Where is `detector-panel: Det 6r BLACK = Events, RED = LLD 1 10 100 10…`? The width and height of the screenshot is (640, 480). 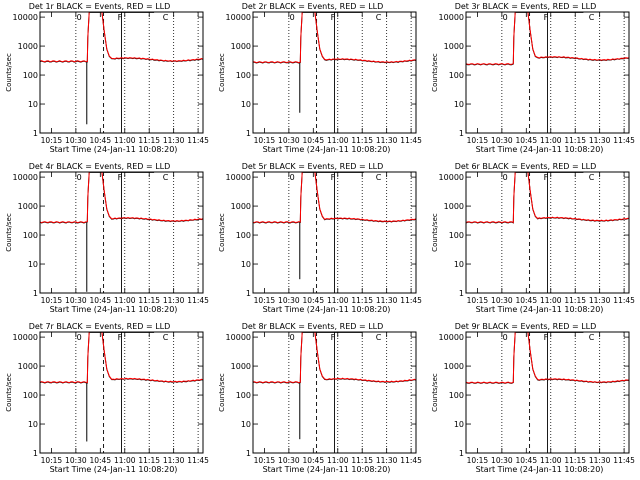 detector-panel: Det 6r BLACK = Events, RED = LLD 1 10 100 10… is located at coordinates (533, 238).